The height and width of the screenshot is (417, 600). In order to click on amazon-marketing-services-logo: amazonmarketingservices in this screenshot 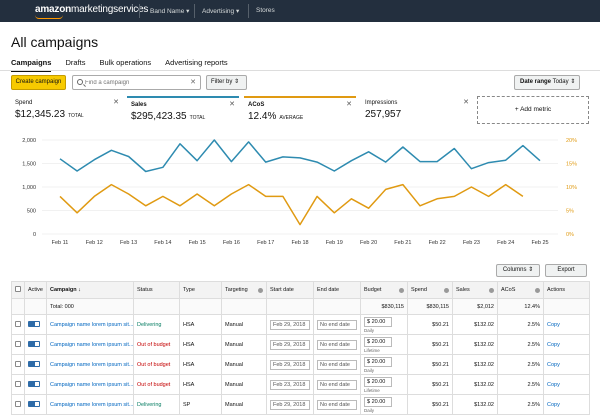, I will do `click(91, 11)`.